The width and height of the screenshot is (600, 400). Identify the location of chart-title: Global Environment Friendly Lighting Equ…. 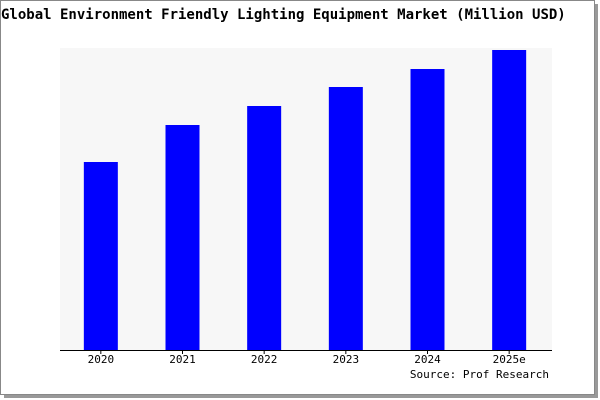
(283, 15).